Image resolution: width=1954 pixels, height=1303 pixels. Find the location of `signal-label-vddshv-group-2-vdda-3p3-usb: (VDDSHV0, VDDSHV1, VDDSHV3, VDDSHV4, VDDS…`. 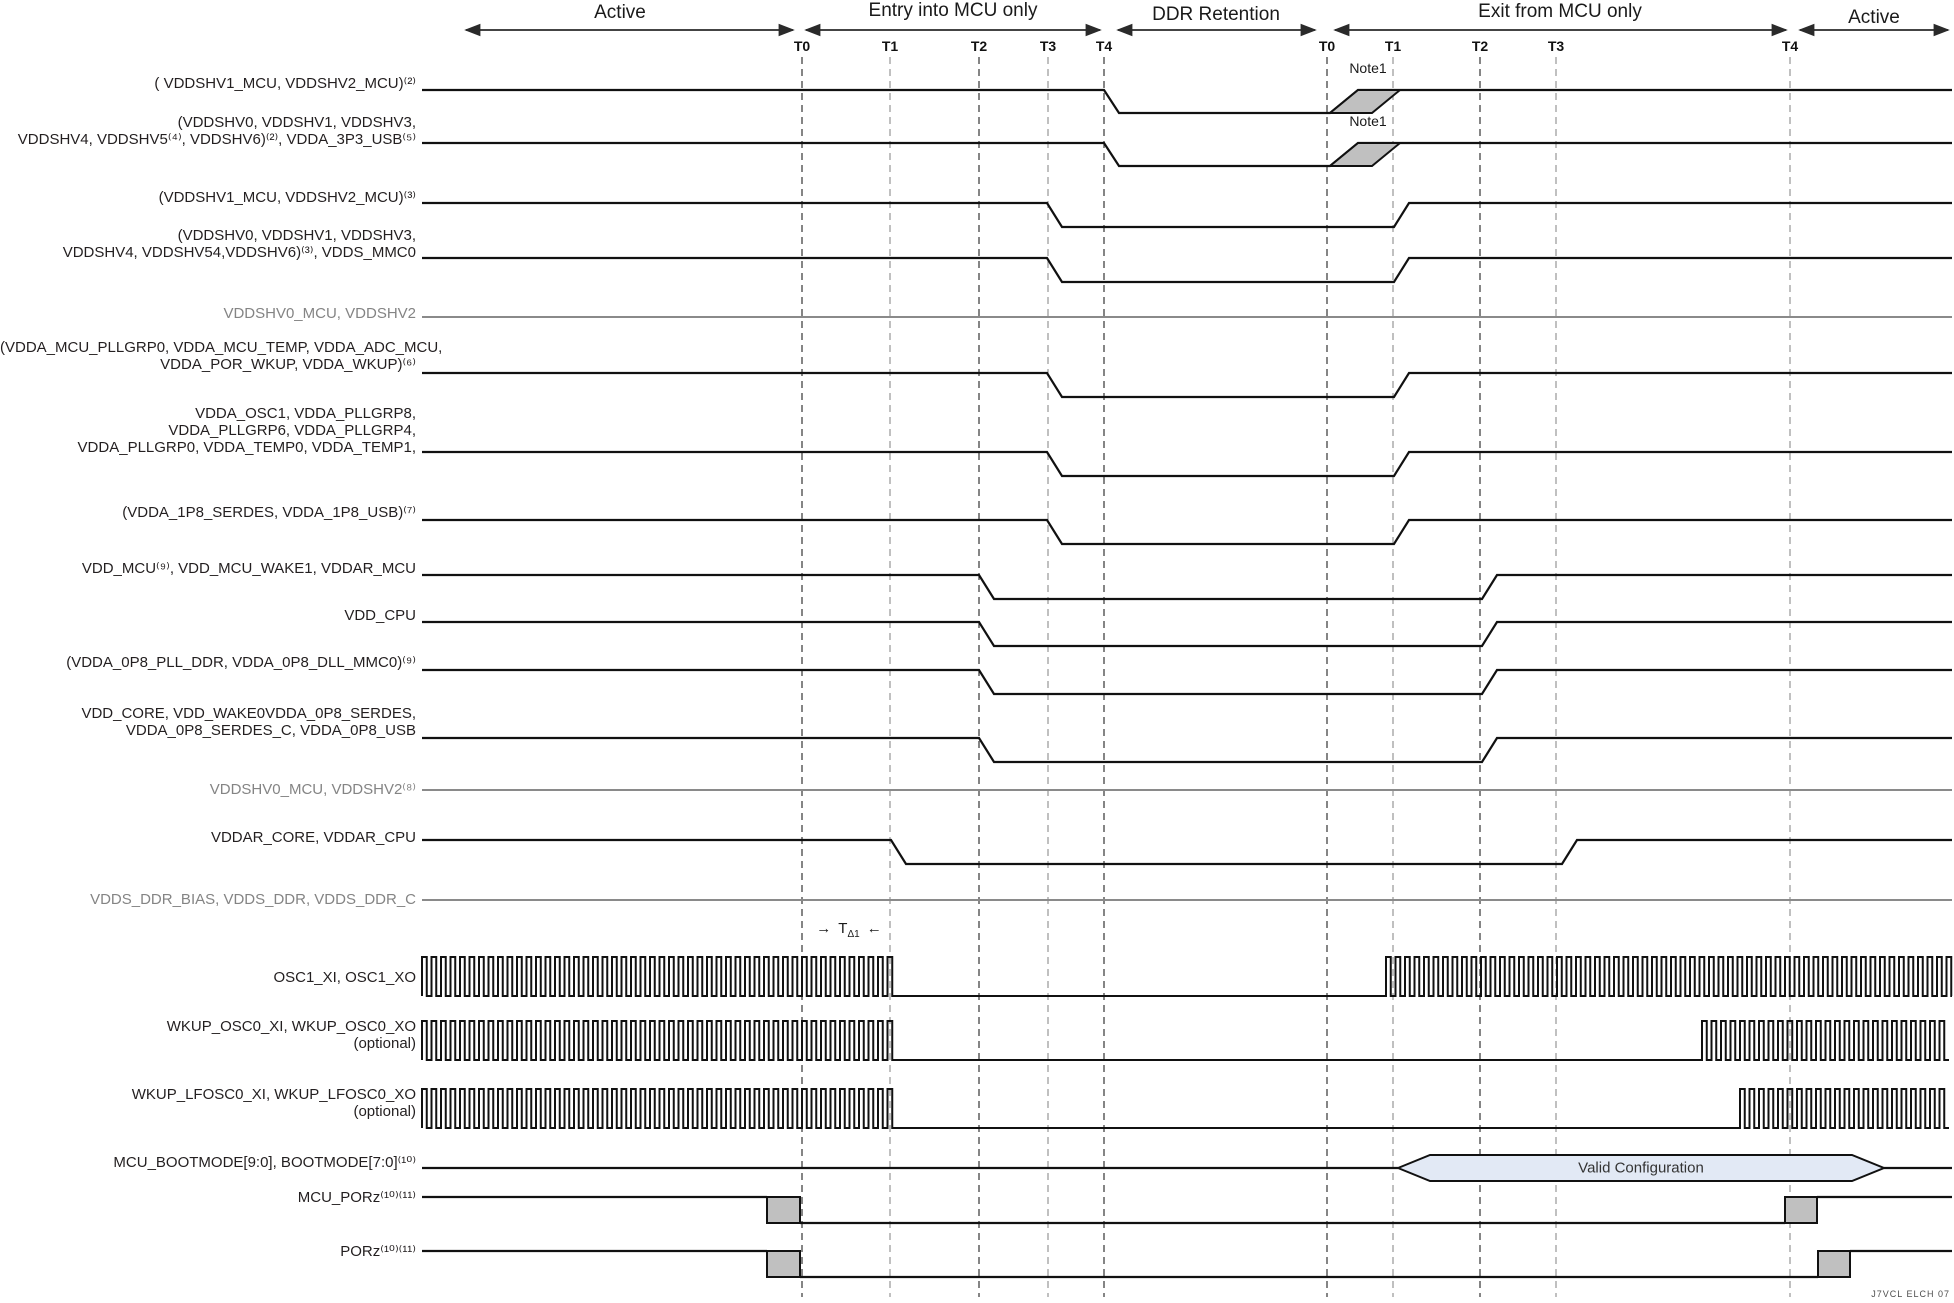

signal-label-vddshv-group-2-vdda-3p3-usb: (VDDSHV0, VDDSHV1, VDDSHV3, VDDSHV4, VDDS… is located at coordinates (208, 131).